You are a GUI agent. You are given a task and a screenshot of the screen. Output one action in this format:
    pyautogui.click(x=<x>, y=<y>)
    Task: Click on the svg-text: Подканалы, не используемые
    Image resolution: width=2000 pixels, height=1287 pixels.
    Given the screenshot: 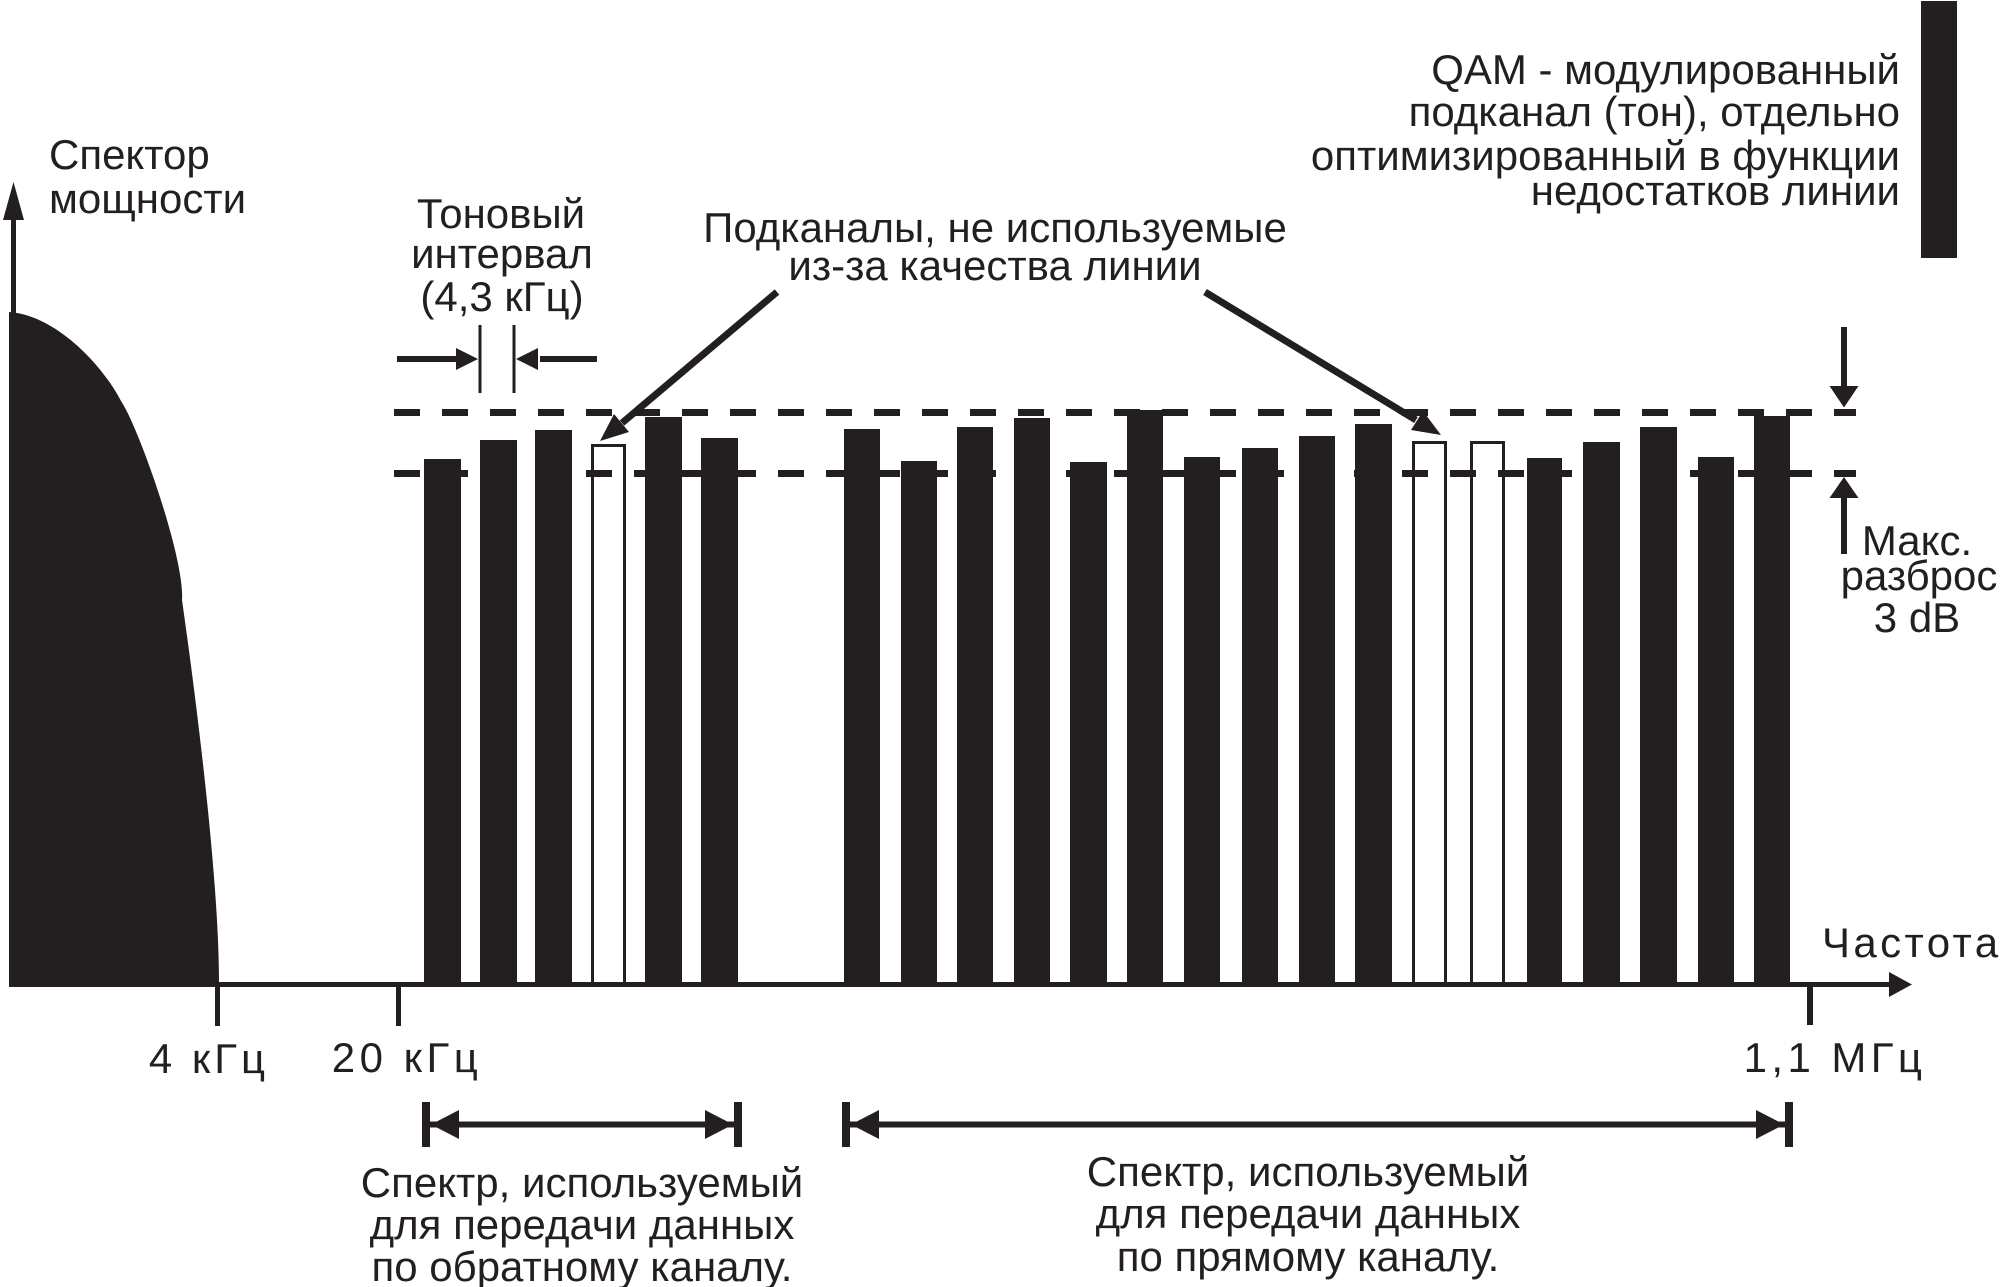 What is the action you would take?
    pyautogui.click(x=995, y=227)
    